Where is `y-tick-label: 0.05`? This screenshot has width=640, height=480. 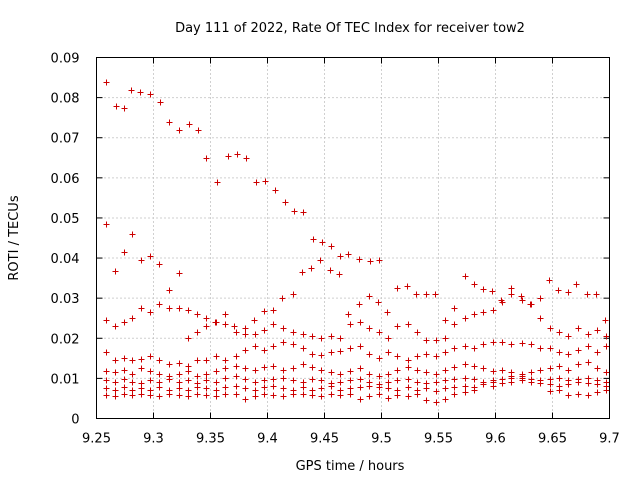 y-tick-label: 0.05 is located at coordinates (65, 219).